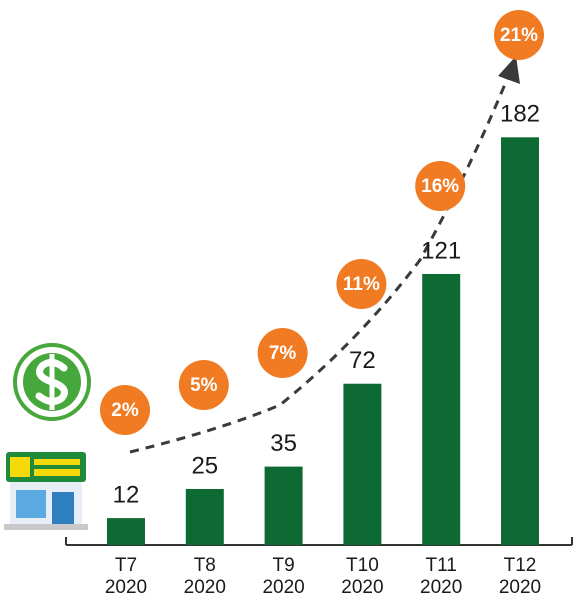 Image resolution: width=579 pixels, height=604 pixels. I want to click on store-icon, so click(46, 491).